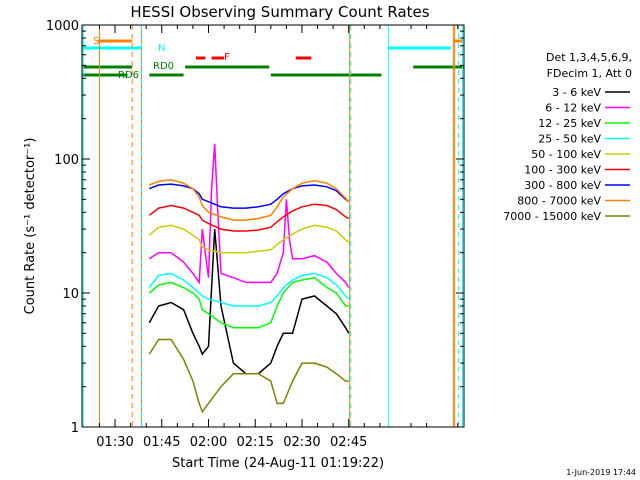 Image resolution: width=640 pixels, height=480 pixels. I want to click on x-tick-label: 01:45, so click(161, 442).